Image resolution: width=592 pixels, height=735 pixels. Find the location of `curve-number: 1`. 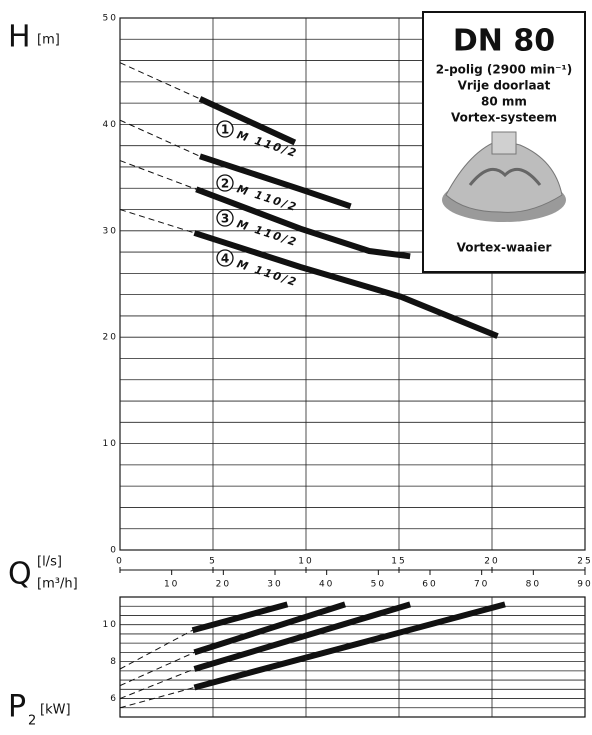

curve-number: 1 is located at coordinates (225, 130).